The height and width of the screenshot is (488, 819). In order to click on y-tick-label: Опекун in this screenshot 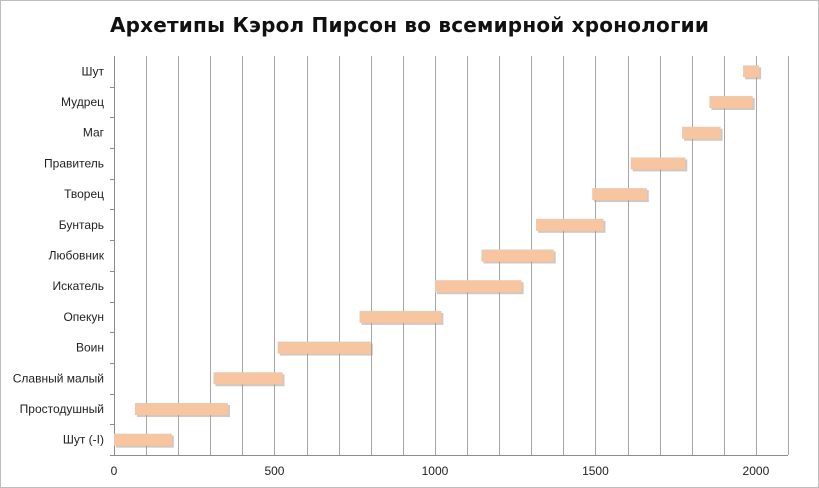, I will do `click(83, 317)`.